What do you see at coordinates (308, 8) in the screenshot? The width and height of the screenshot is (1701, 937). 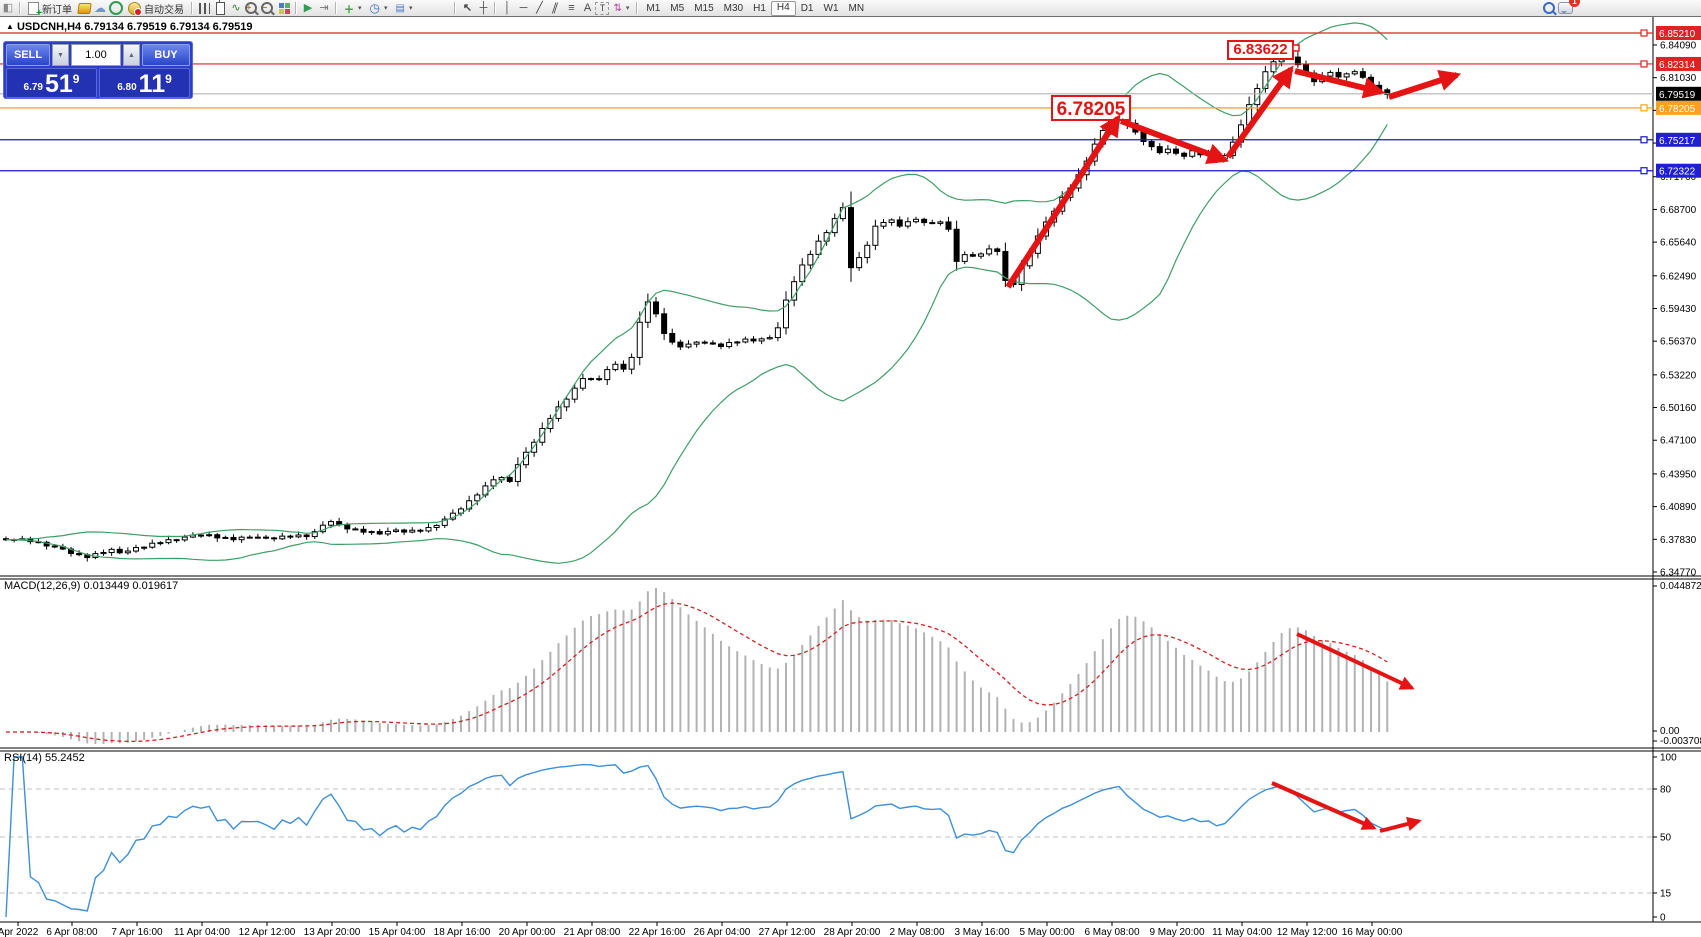 I see `auto-scroll-icon: ▶` at bounding box center [308, 8].